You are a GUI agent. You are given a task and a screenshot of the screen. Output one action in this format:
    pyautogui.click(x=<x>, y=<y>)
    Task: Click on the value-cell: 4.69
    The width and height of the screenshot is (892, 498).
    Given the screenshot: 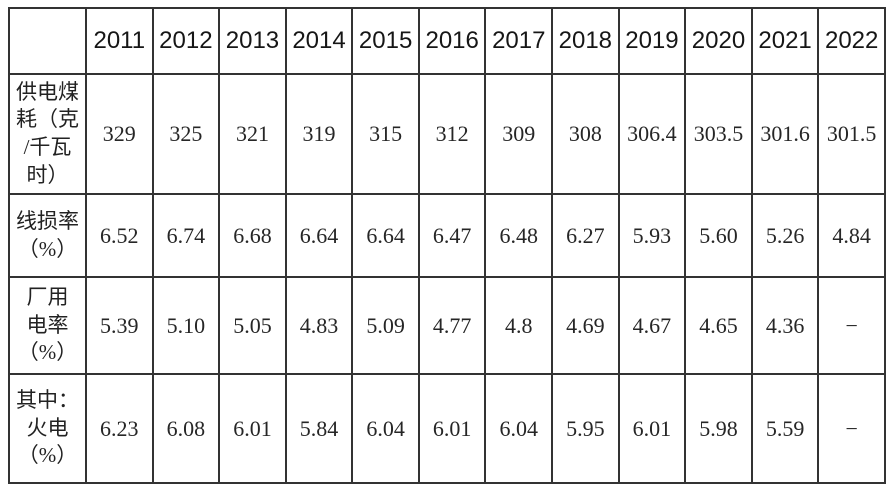 What is the action you would take?
    pyautogui.click(x=585, y=325)
    